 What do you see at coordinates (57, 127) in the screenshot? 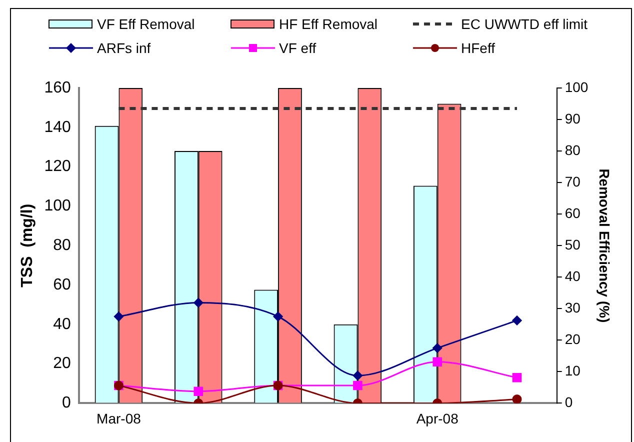
I see `y-tick-label: 140` at bounding box center [57, 127].